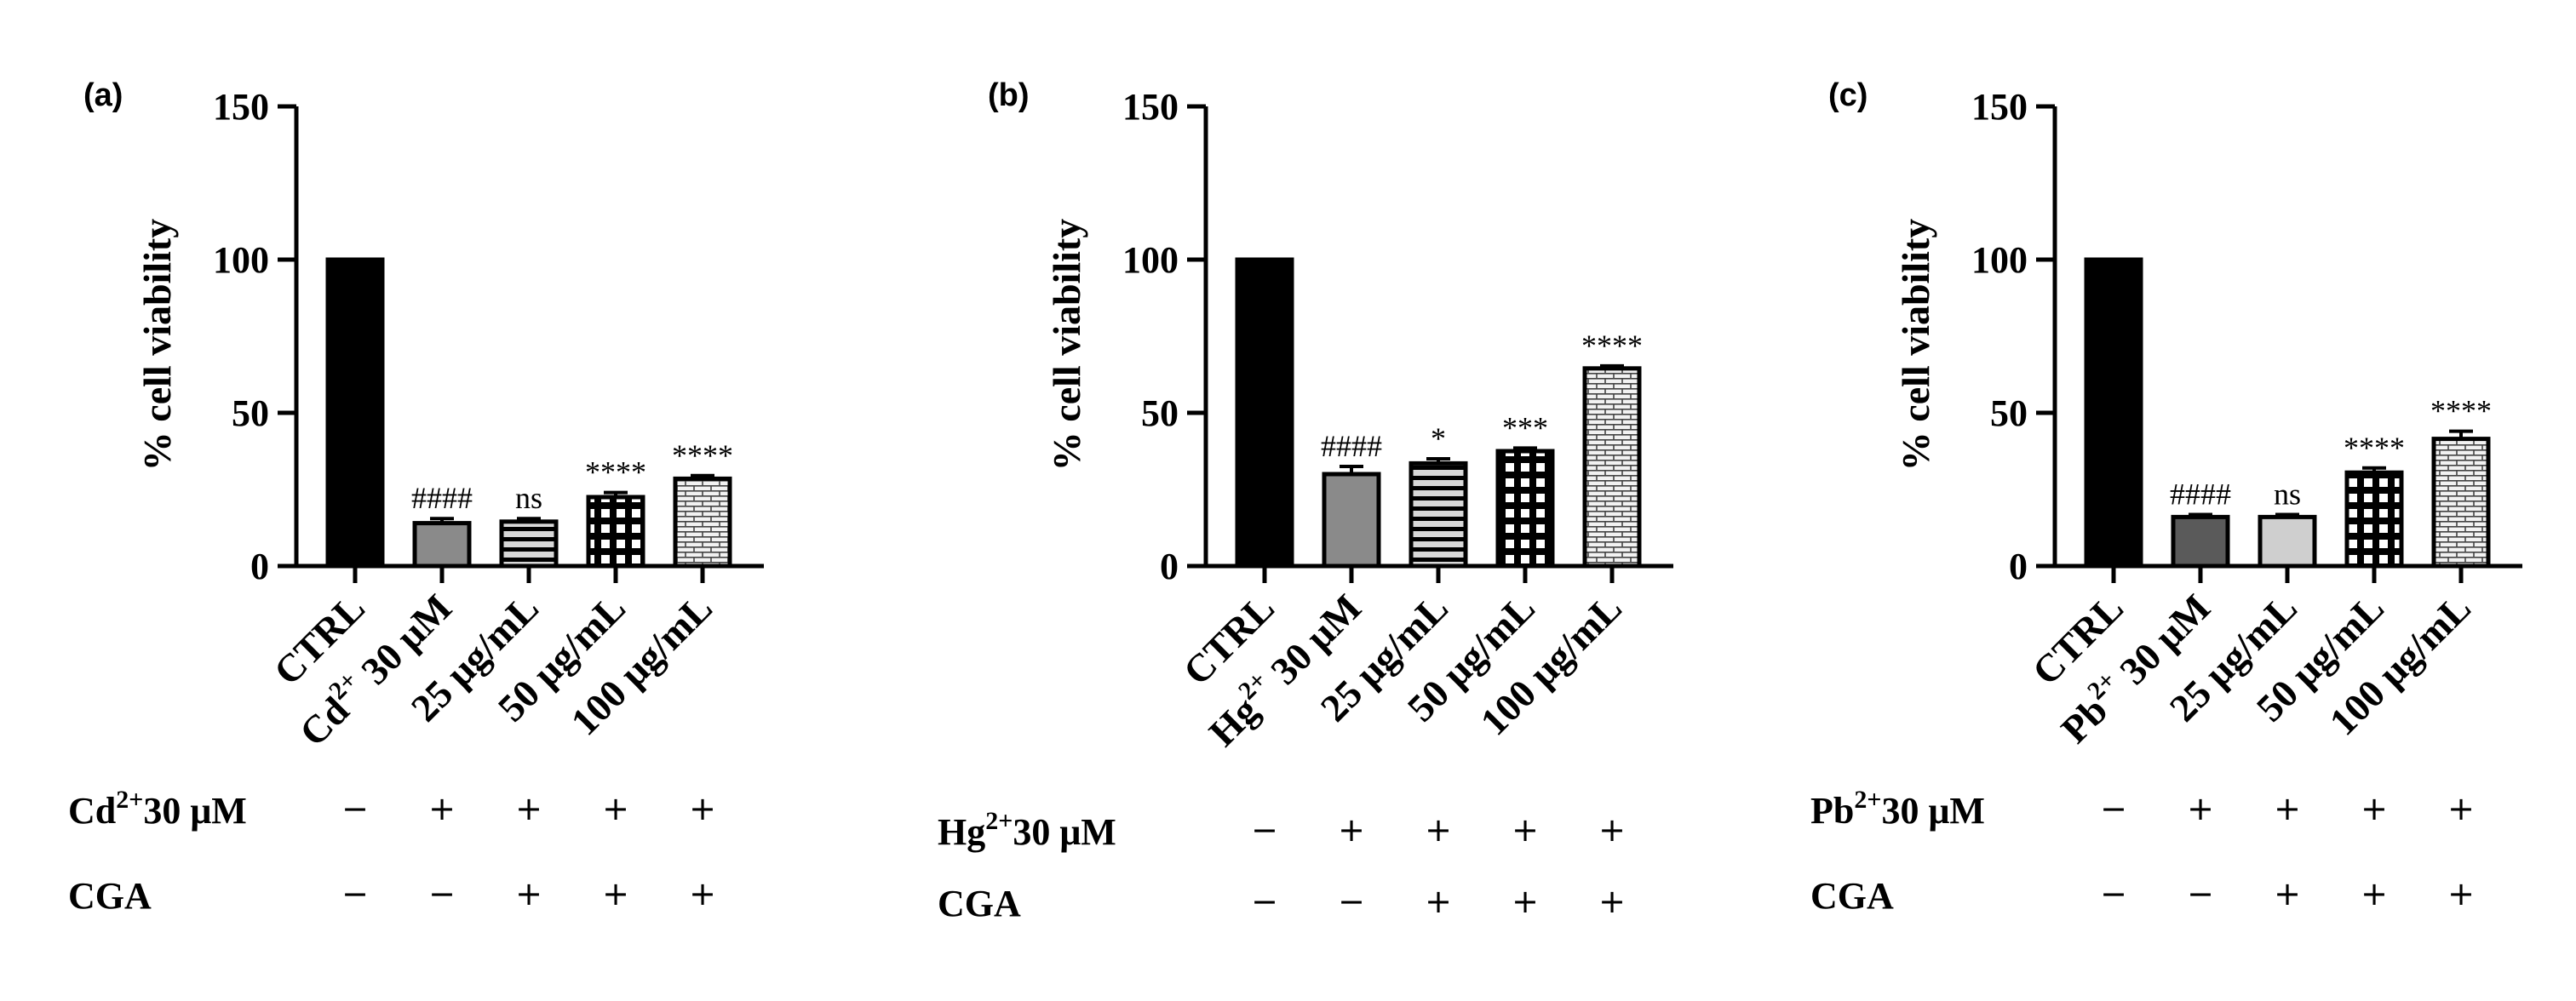 The image size is (2576, 1001). What do you see at coordinates (1897, 809) in the screenshot?
I see `treatment-row-label: Pb2+30 μM` at bounding box center [1897, 809].